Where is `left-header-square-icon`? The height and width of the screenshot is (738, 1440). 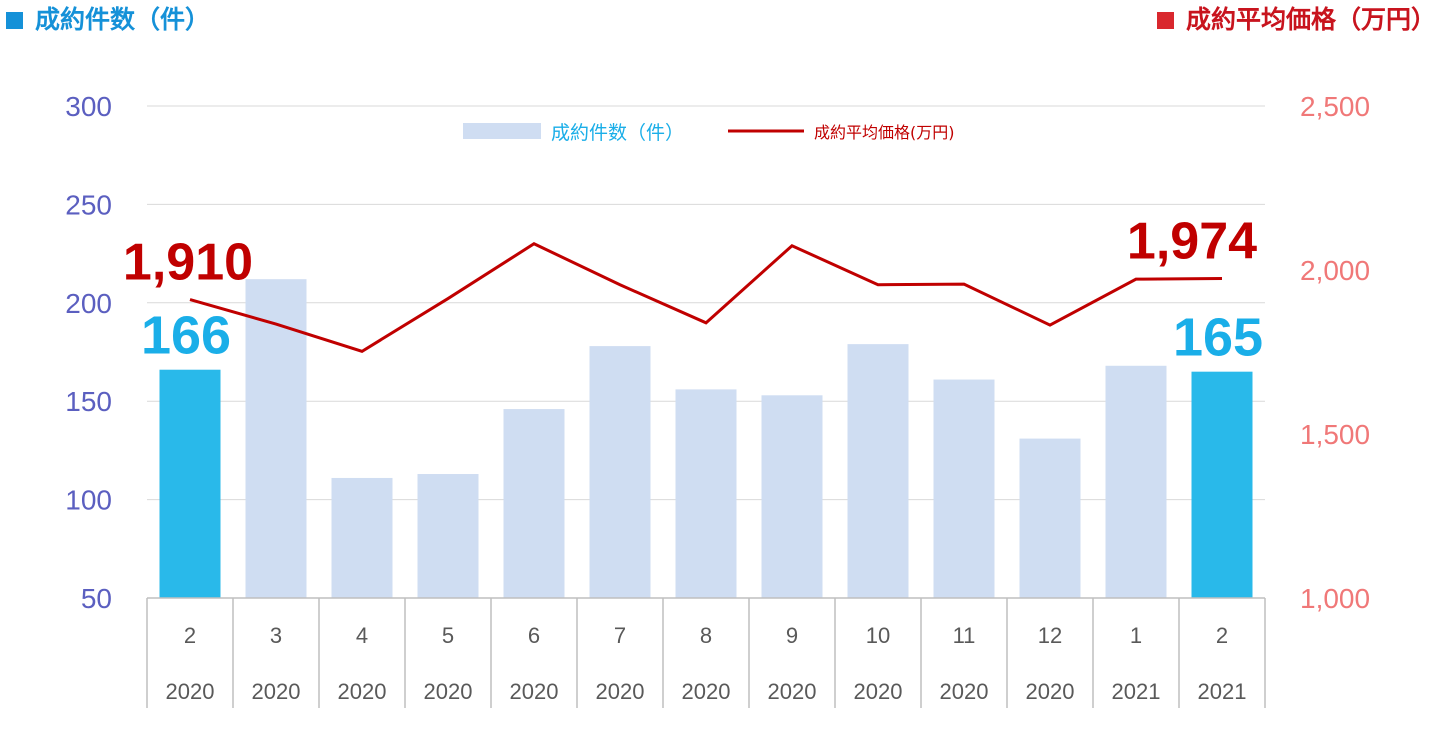
left-header-square-icon is located at coordinates (14, 20).